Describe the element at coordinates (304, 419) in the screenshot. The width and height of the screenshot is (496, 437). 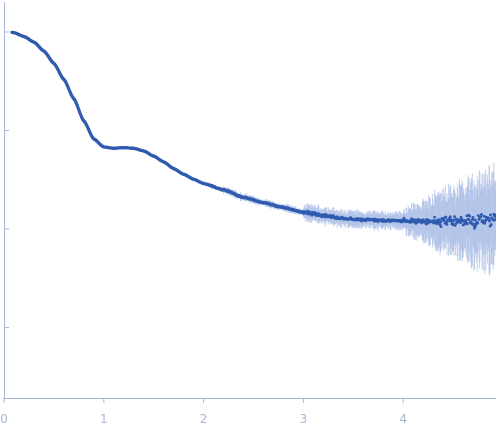
I see `x-tick-label: 3` at that location.